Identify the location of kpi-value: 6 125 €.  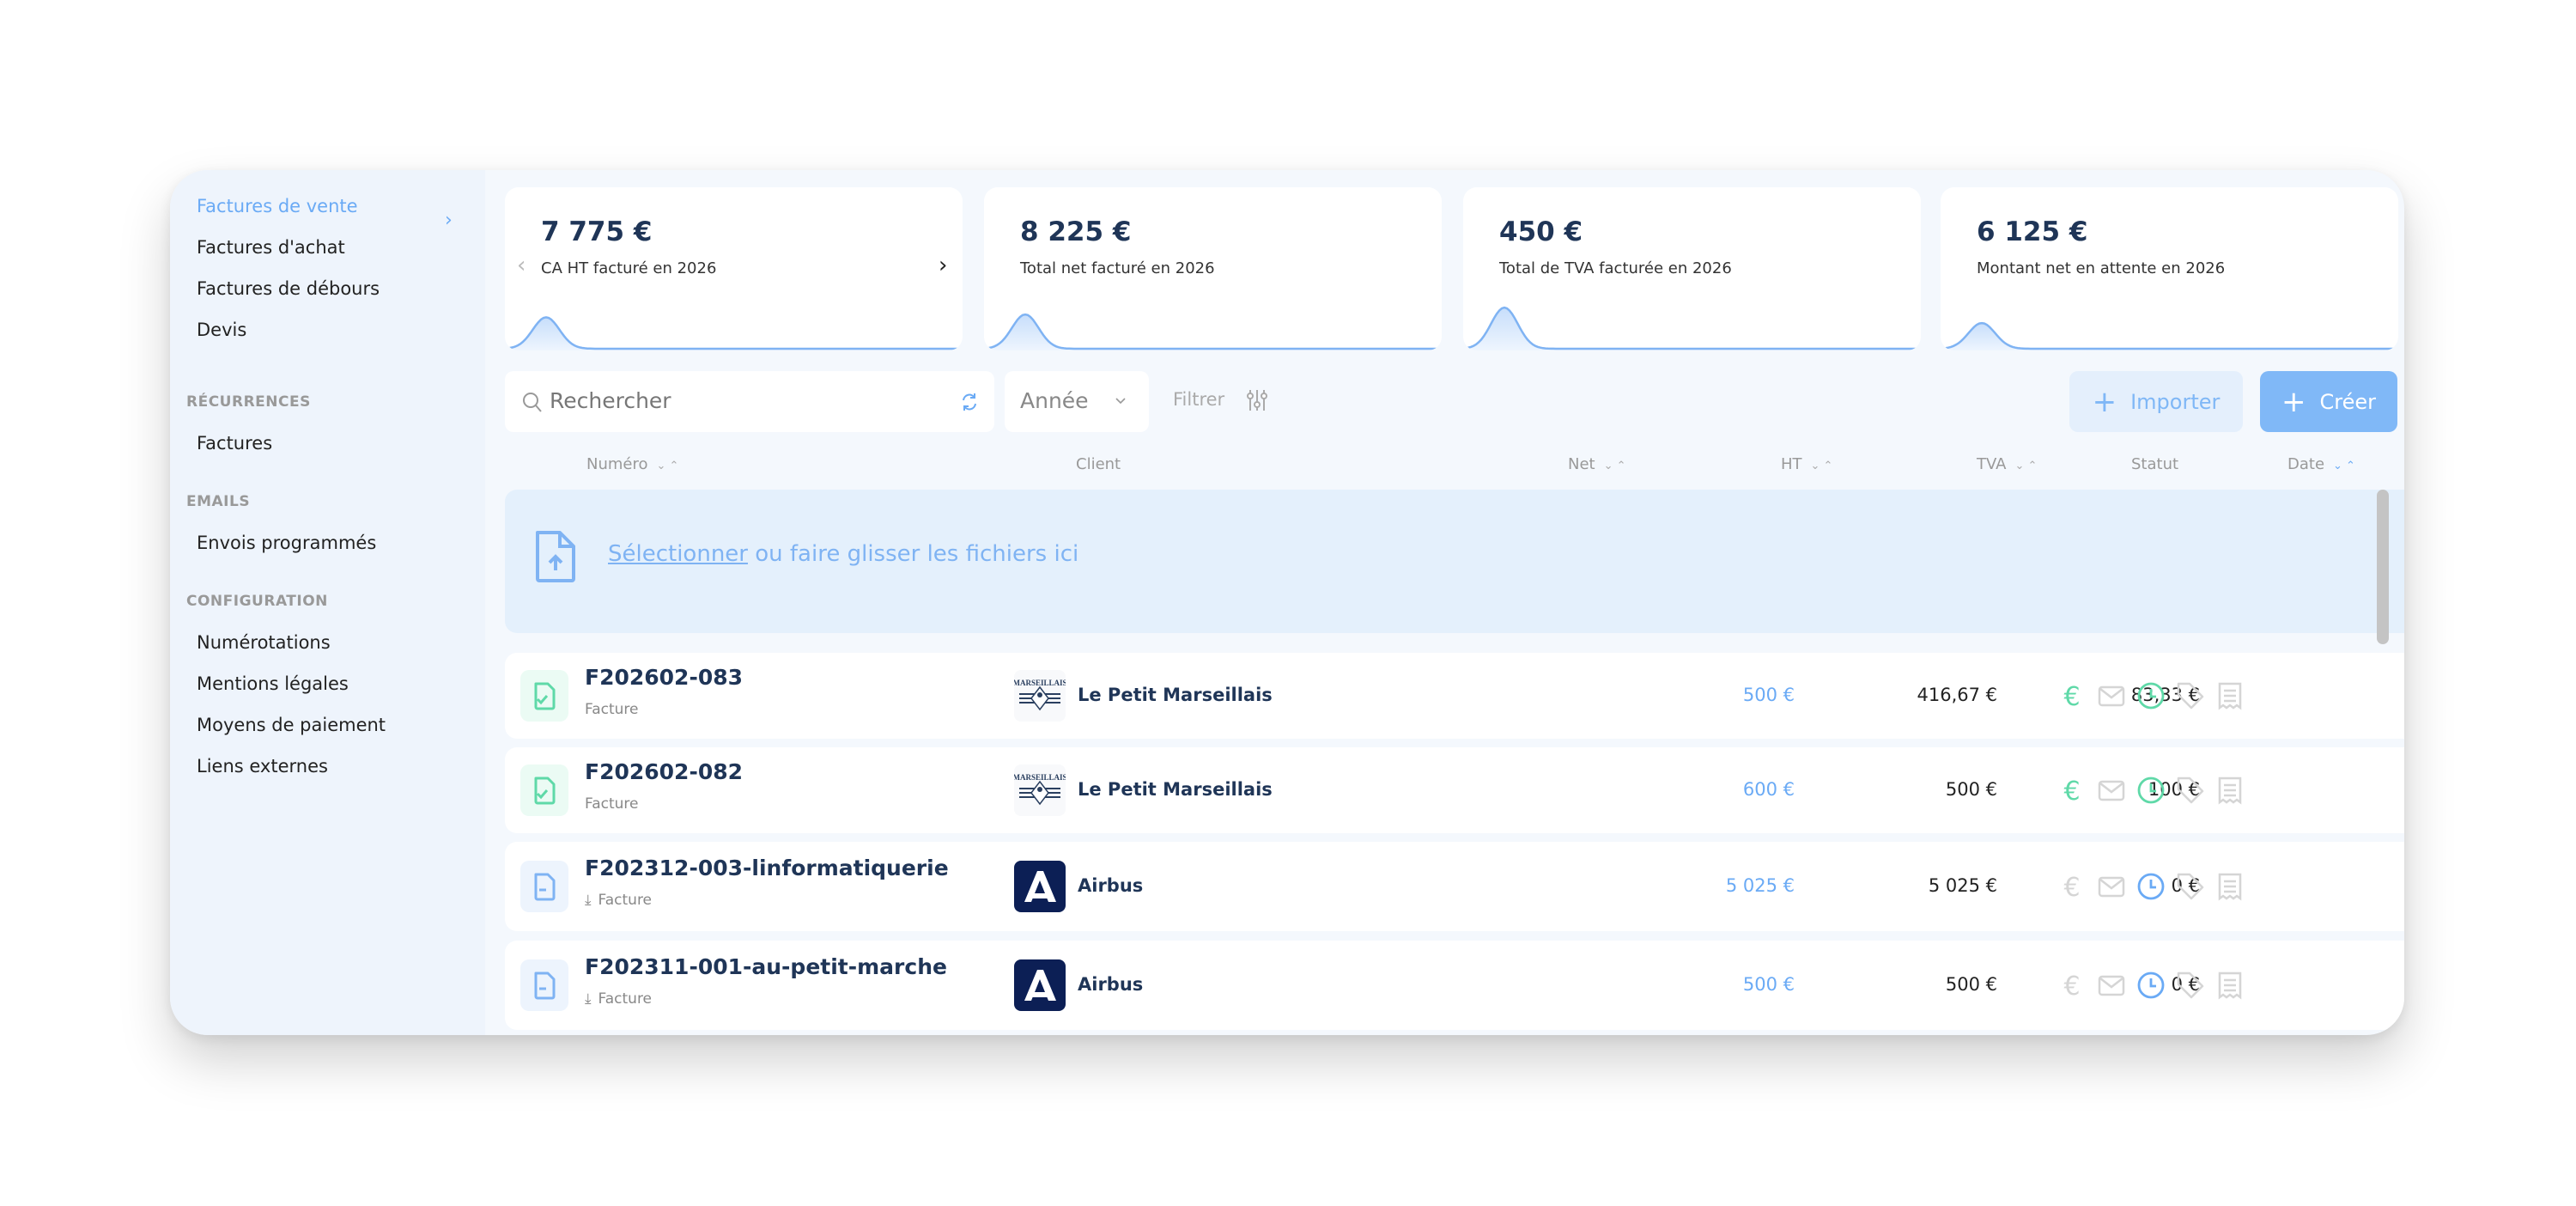
(2033, 231).